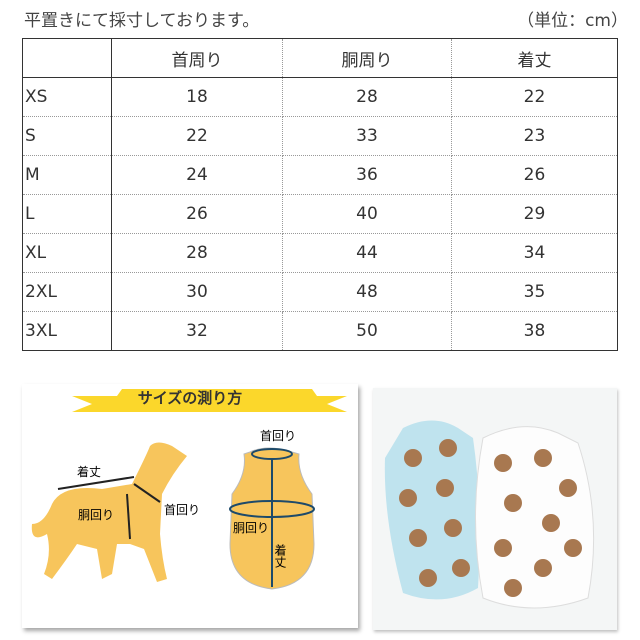 The image size is (640, 640). Describe the element at coordinates (197, 331) in the screenshot. I see `value-cell: 32` at that location.